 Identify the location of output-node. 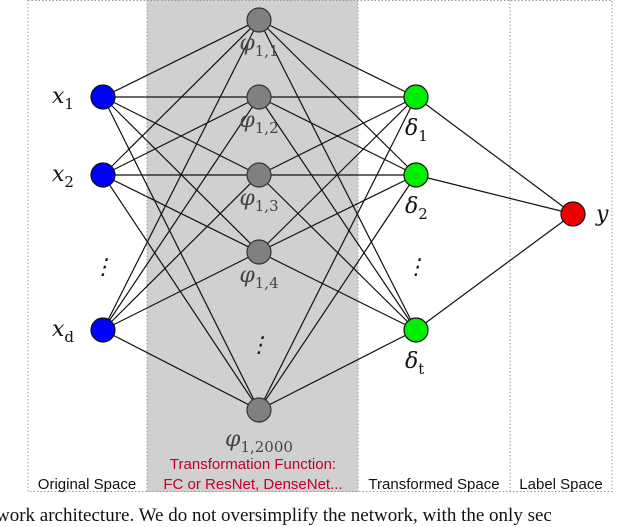
(573, 214).